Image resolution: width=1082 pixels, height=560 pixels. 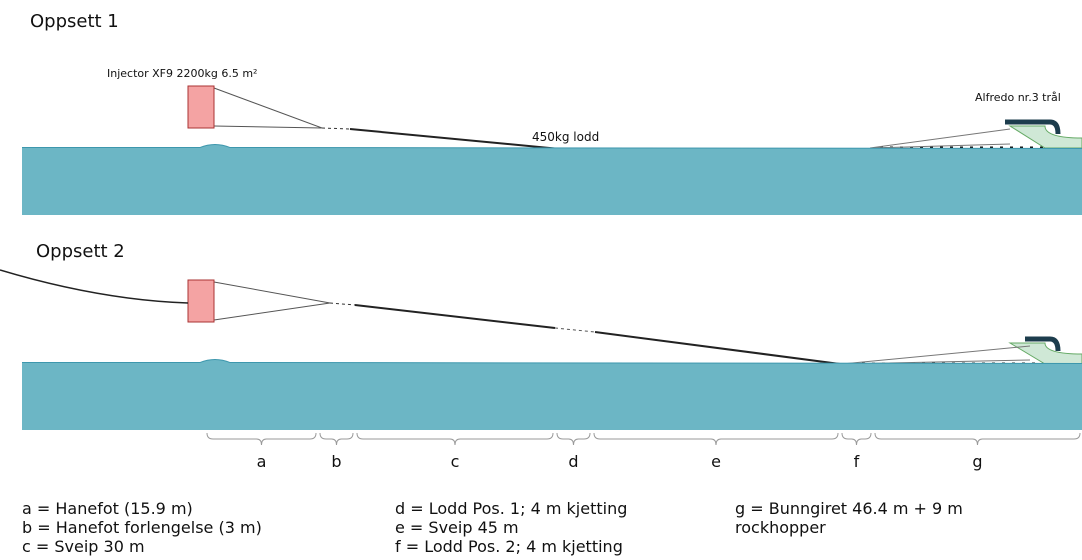 I want to click on segment-label: e, so click(x=716, y=461).